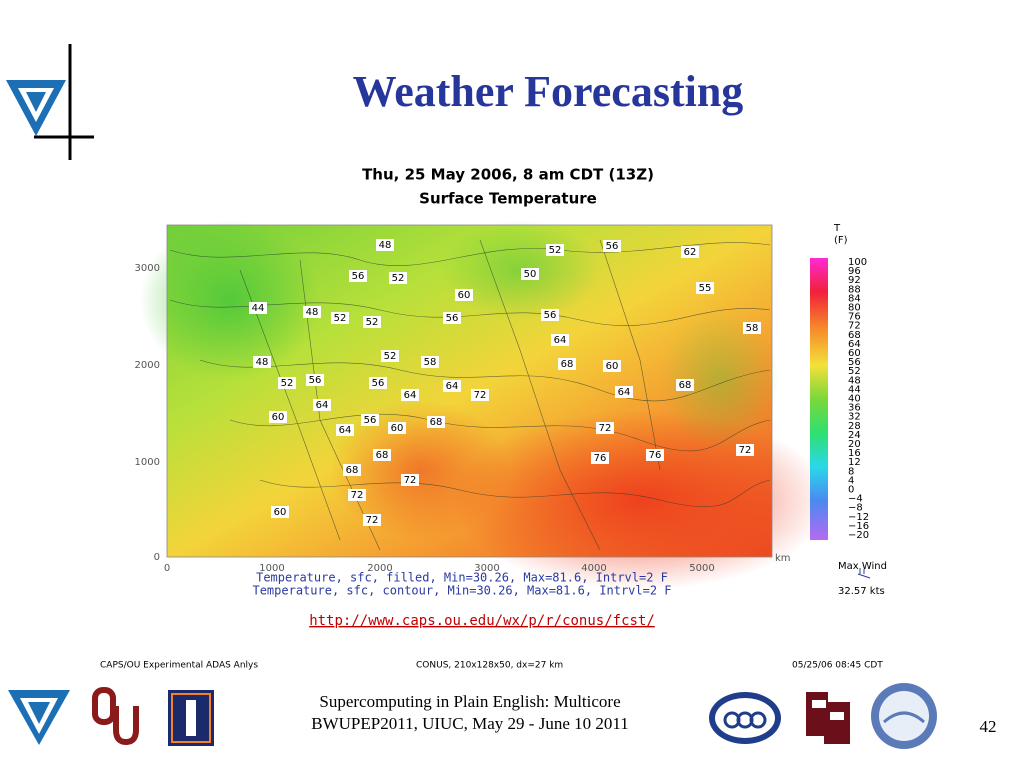 The width and height of the screenshot is (1024, 768). Describe the element at coordinates (167, 568) in the screenshot. I see `x-tick-label: 0` at that location.